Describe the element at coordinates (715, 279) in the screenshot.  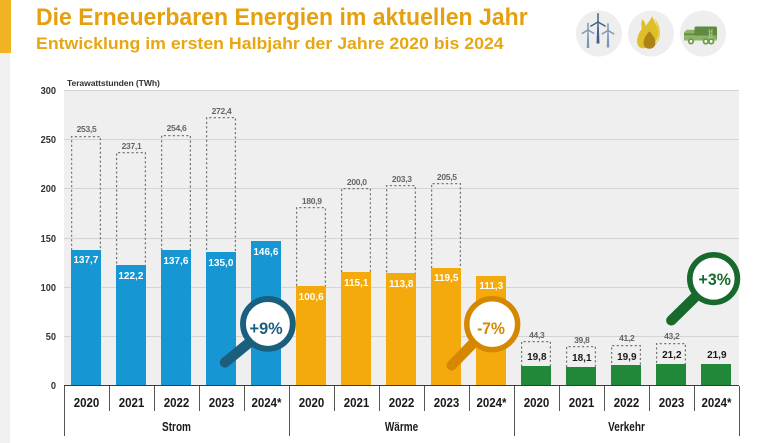
I see `svg-text: +3%` at that location.